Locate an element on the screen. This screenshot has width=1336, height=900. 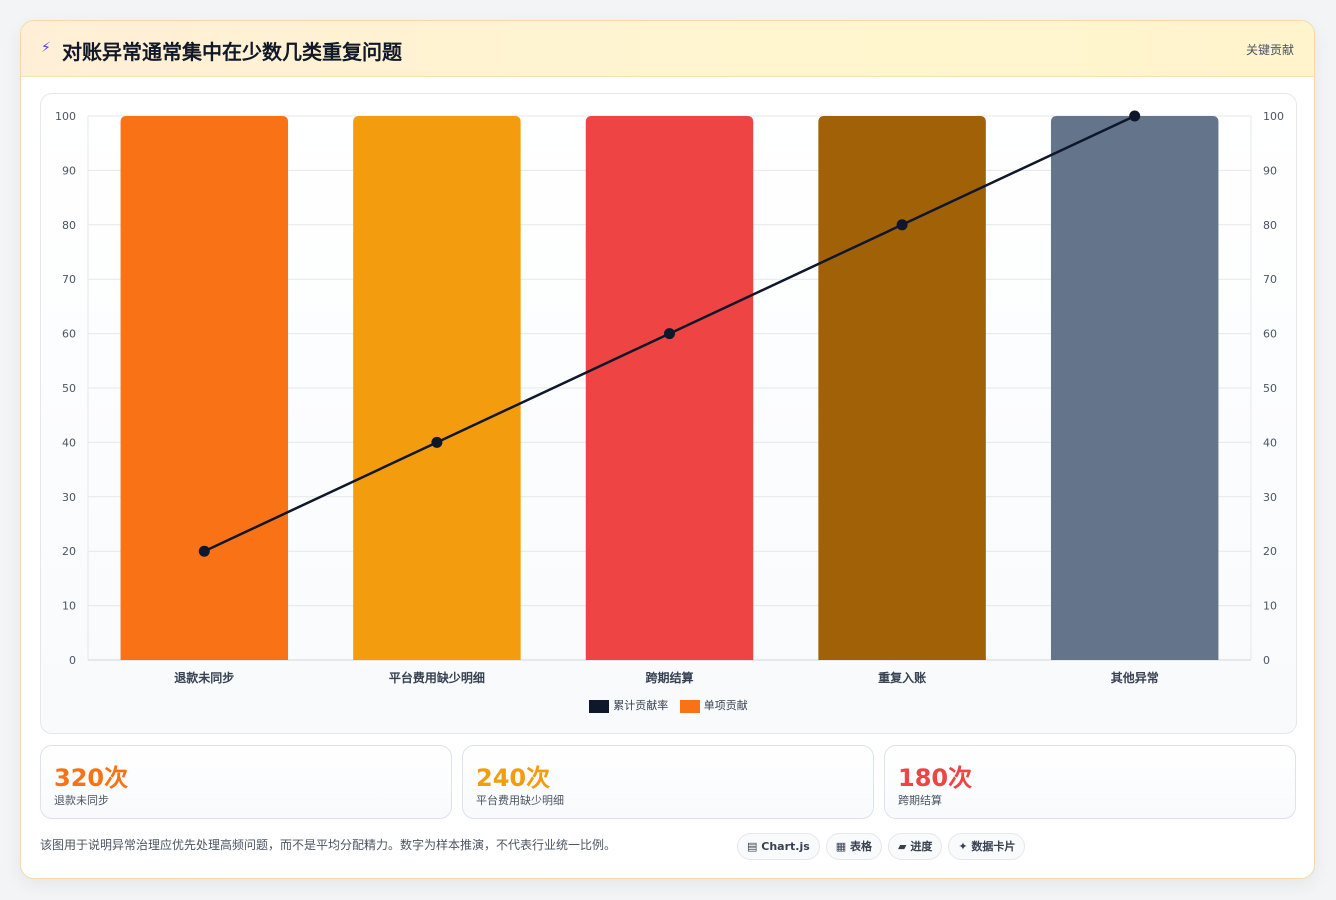
y2-tick-label: 70 is located at coordinates (1270, 279).